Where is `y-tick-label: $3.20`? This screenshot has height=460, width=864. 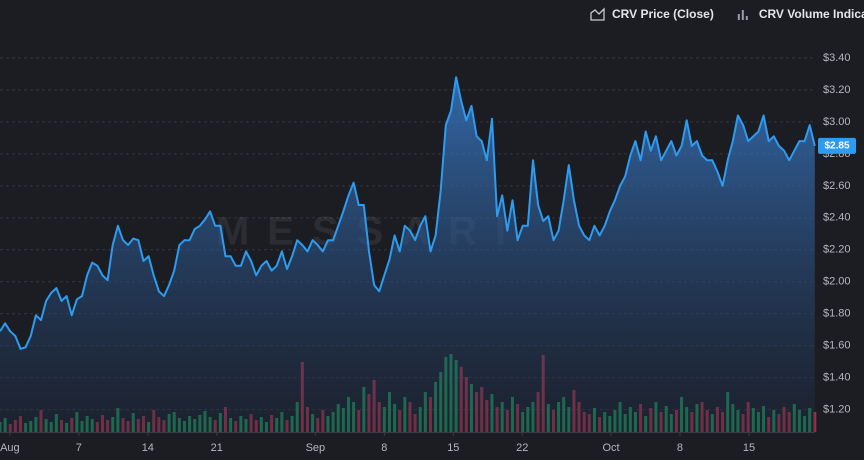
y-tick-label: $3.20 is located at coordinates (837, 90).